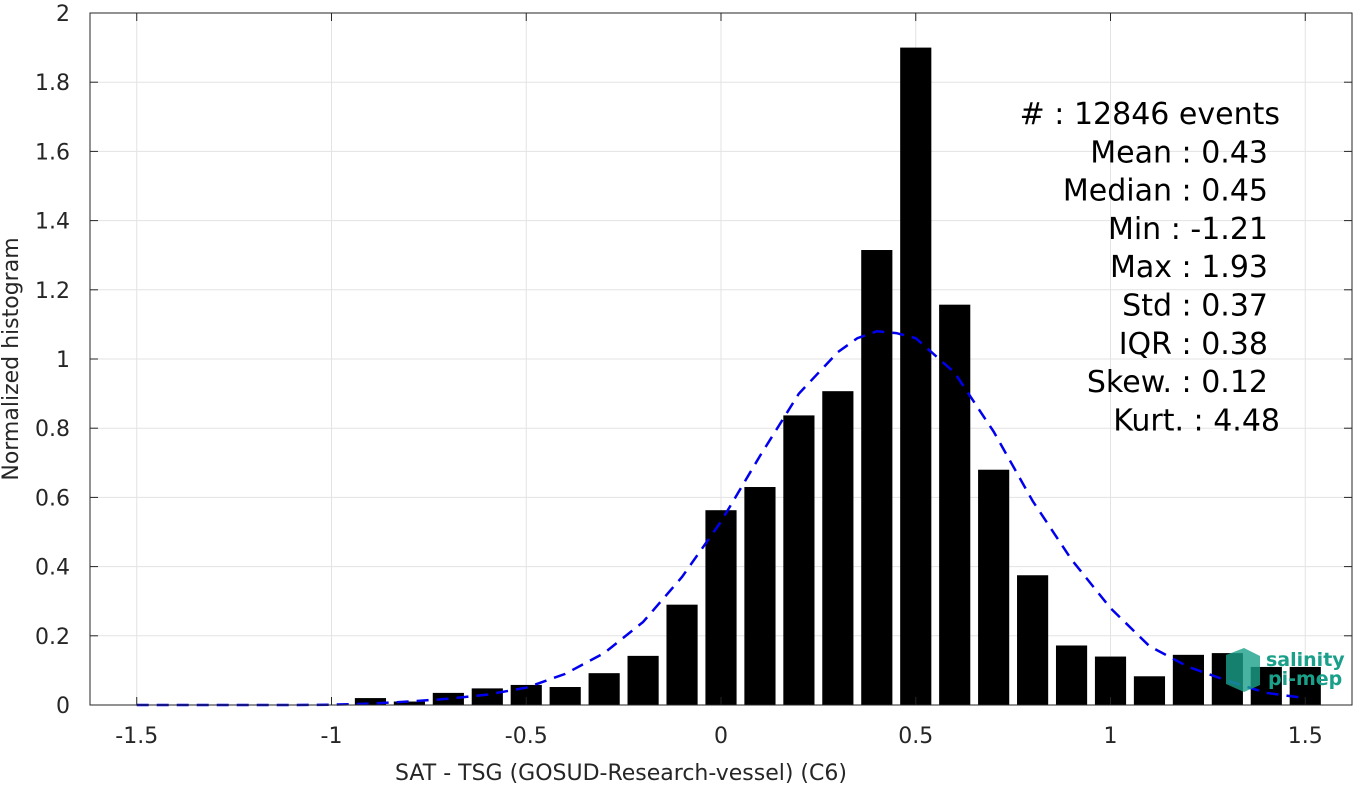 Image resolution: width=1367 pixels, height=785 pixels. What do you see at coordinates (332, 736) in the screenshot?
I see `x-tick-label: -1` at bounding box center [332, 736].